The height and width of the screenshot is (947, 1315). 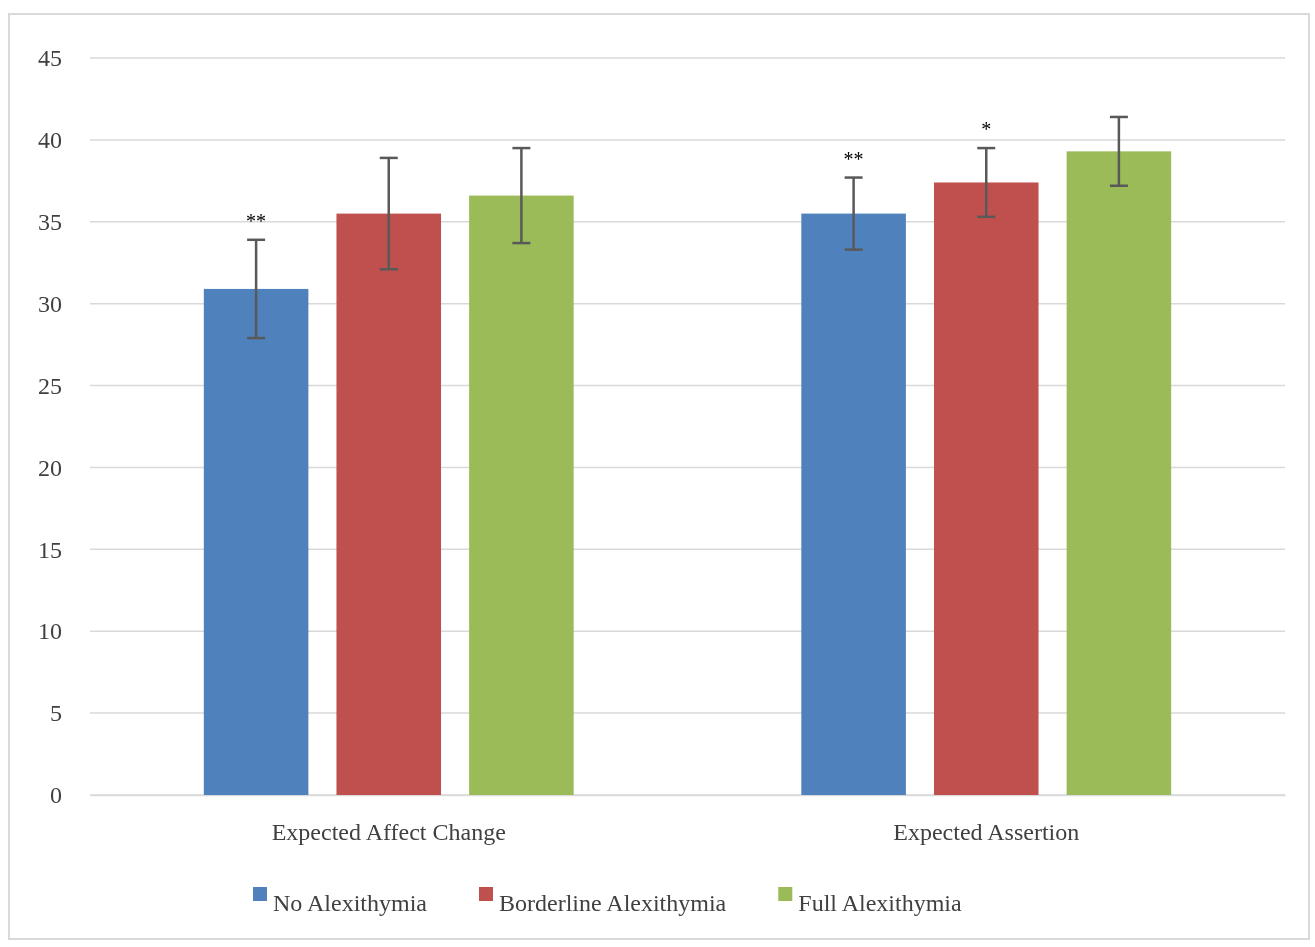 What do you see at coordinates (50, 385) in the screenshot?
I see `y-tick-label: 25` at bounding box center [50, 385].